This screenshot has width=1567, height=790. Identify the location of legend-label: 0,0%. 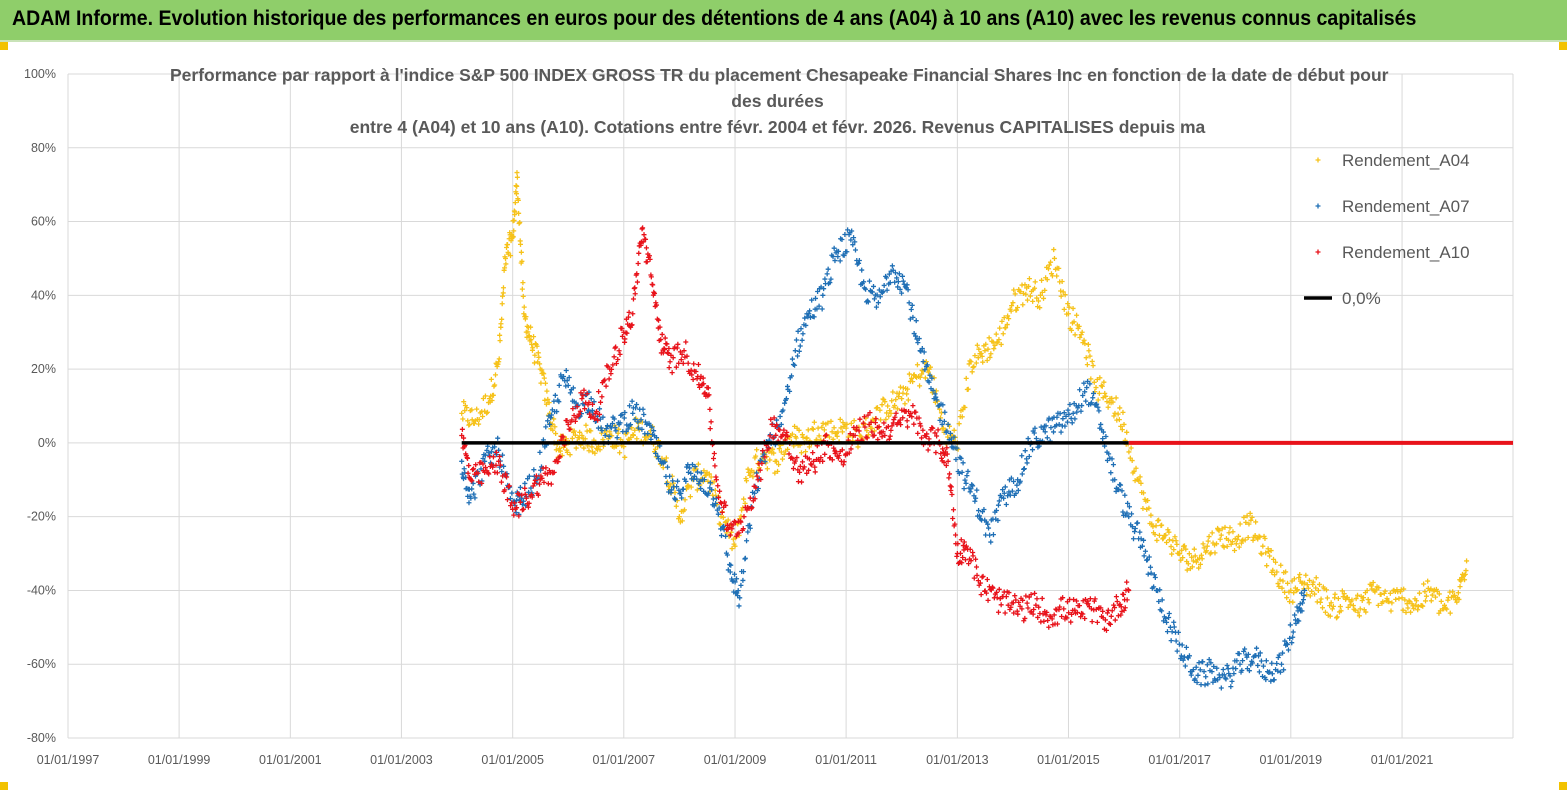
(1361, 298).